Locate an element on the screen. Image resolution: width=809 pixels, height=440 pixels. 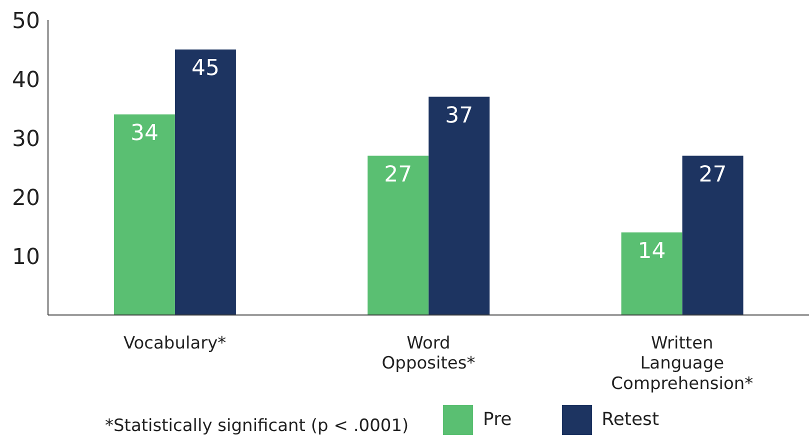
data-label: 37 is located at coordinates (459, 115).